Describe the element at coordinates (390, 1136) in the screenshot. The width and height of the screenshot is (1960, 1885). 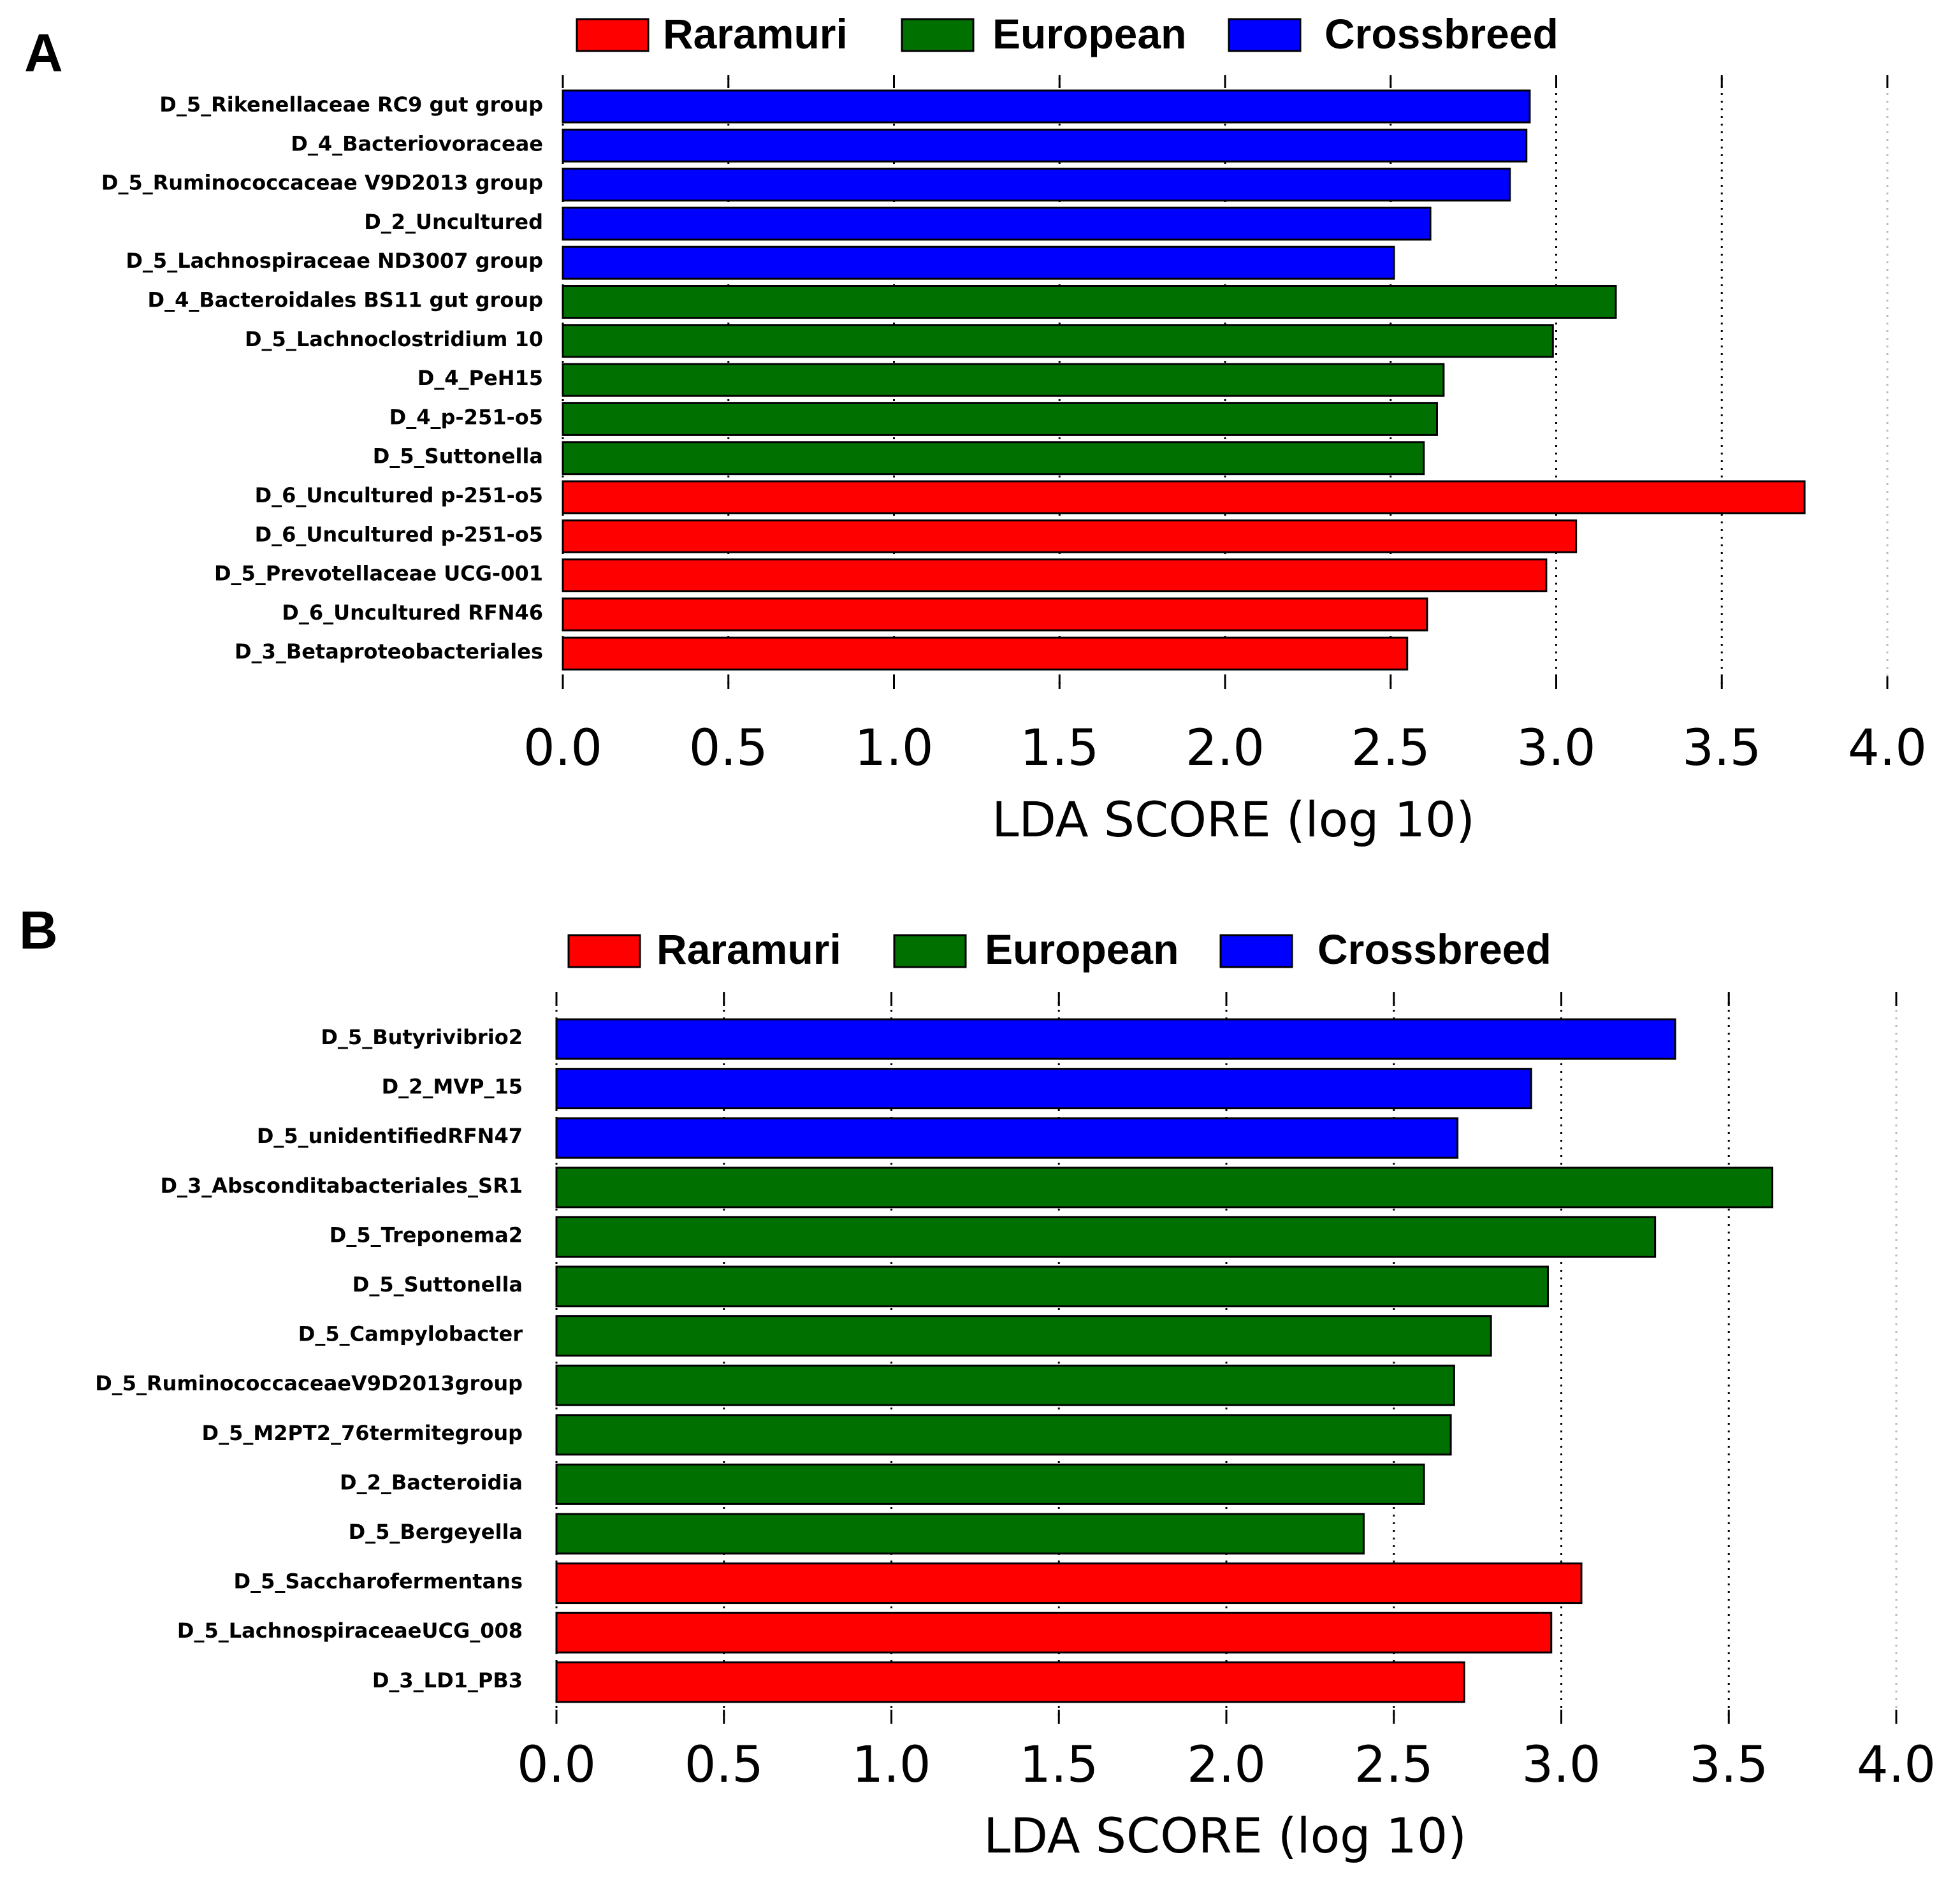
I see `category-label: D_5_unidentifiedRFN47` at that location.